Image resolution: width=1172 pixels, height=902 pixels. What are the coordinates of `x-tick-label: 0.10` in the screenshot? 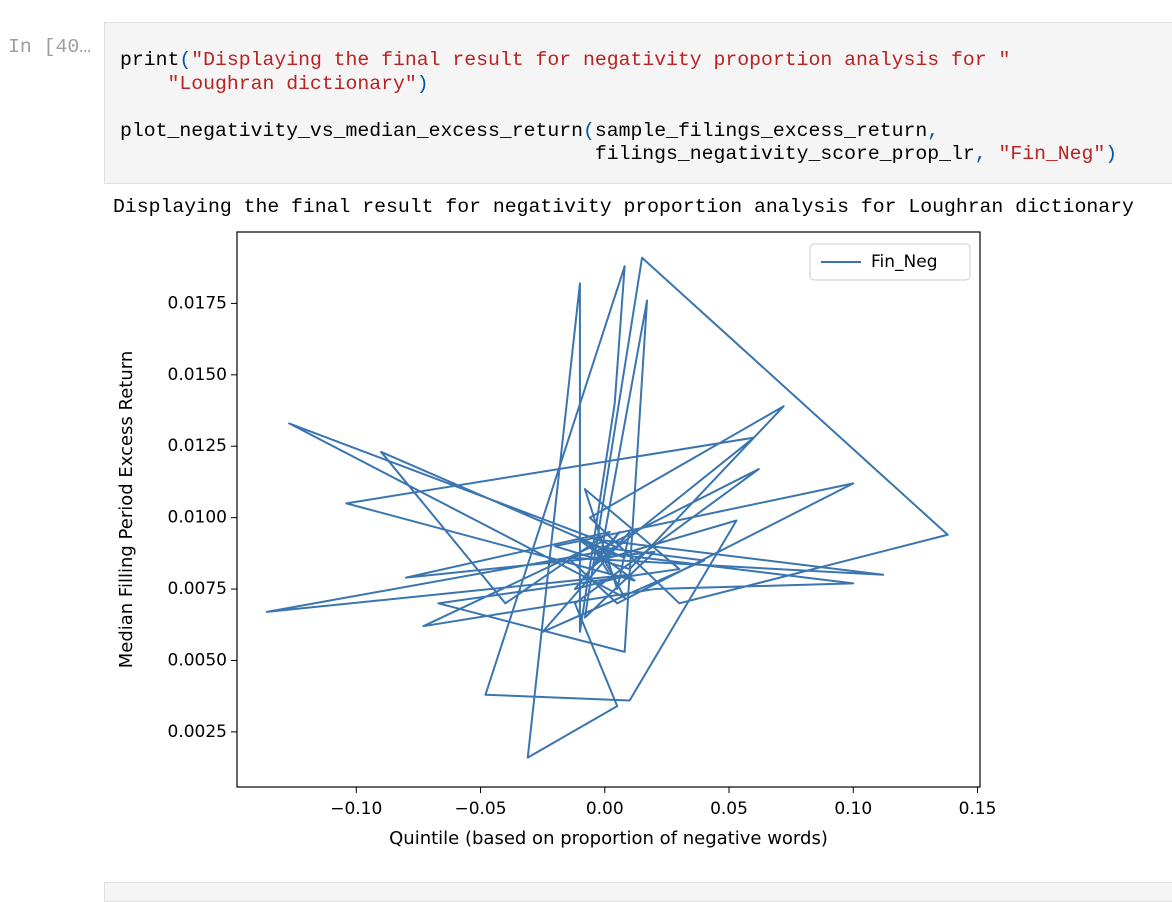 It's located at (853, 809).